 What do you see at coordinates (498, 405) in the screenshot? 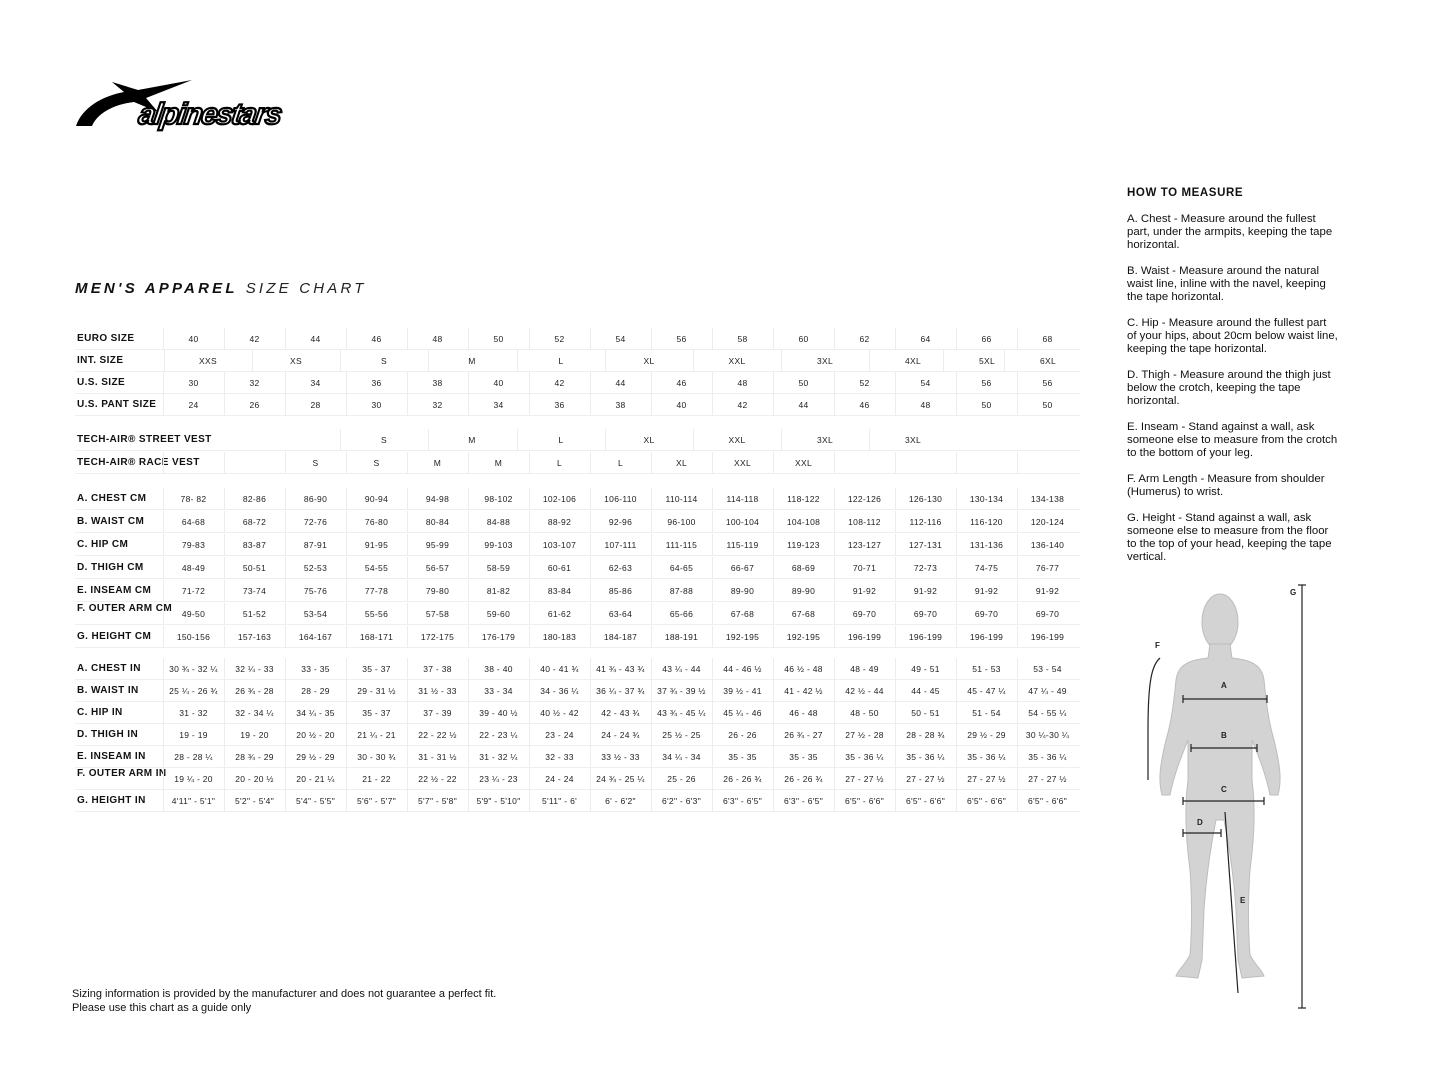
I see `table-cell: 34` at bounding box center [498, 405].